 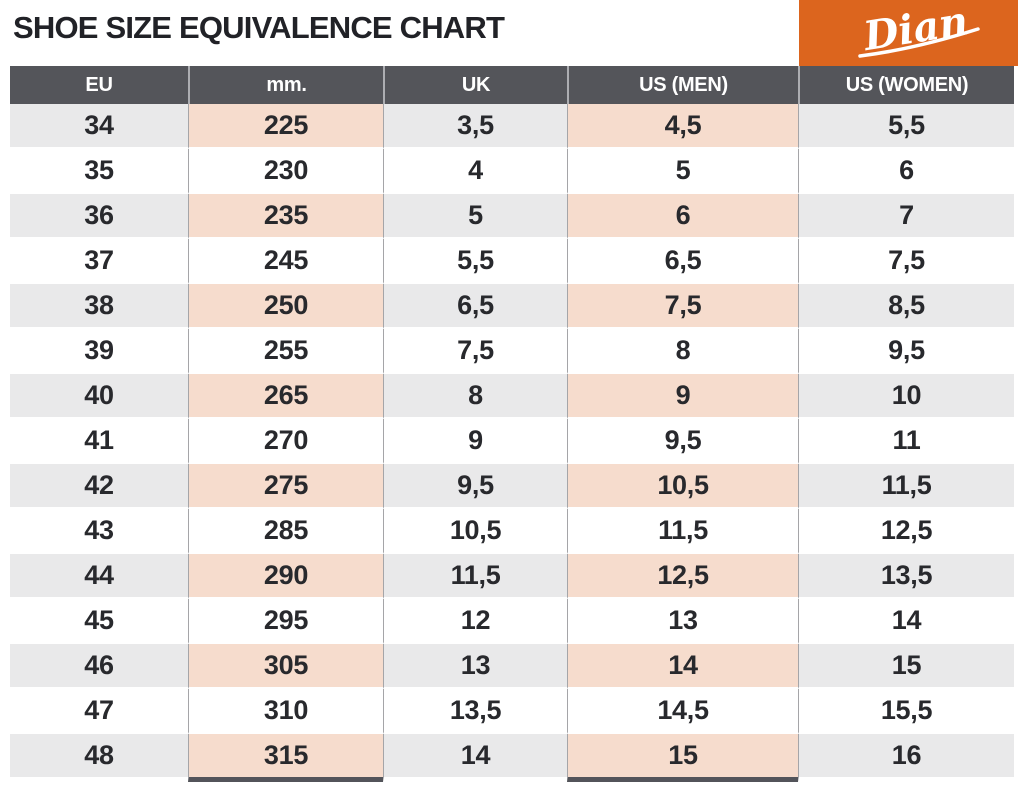 I want to click on brand-logo-box: Dian, so click(x=908, y=33).